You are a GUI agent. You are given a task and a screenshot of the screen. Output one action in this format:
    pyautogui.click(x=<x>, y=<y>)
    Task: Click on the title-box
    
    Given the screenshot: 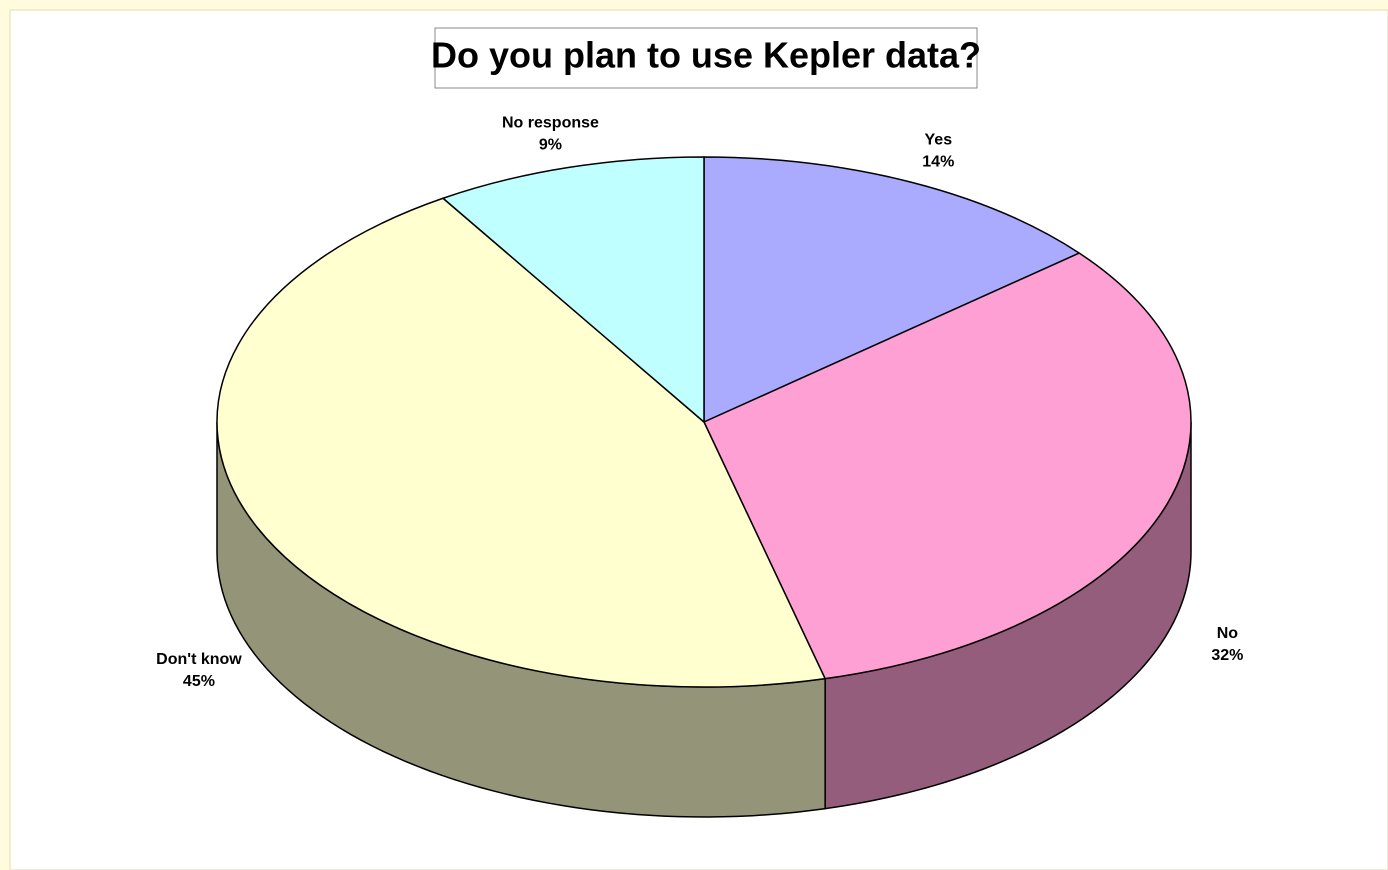 What is the action you would take?
    pyautogui.click(x=706, y=58)
    